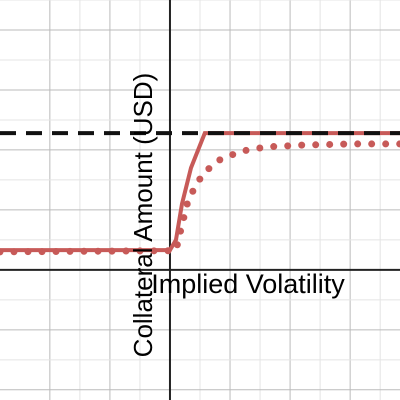 This screenshot has height=400, width=400. What do you see at coordinates (248, 284) in the screenshot?
I see `x-axis-label: Implied Volatility` at bounding box center [248, 284].